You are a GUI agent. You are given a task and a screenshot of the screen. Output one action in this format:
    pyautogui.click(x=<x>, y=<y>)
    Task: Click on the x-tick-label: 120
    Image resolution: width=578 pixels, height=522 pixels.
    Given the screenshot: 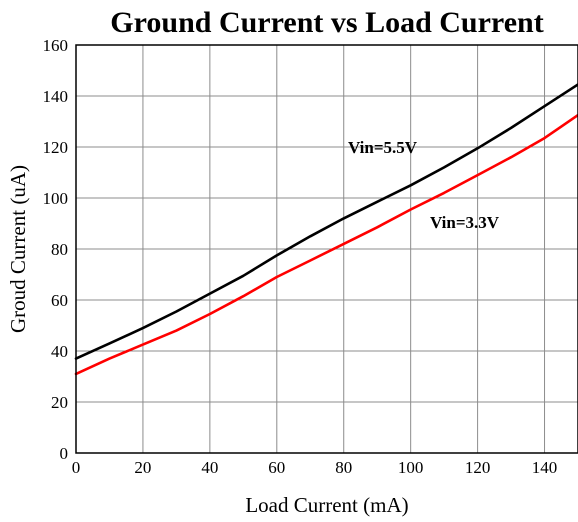 What is the action you would take?
    pyautogui.click(x=478, y=467)
    